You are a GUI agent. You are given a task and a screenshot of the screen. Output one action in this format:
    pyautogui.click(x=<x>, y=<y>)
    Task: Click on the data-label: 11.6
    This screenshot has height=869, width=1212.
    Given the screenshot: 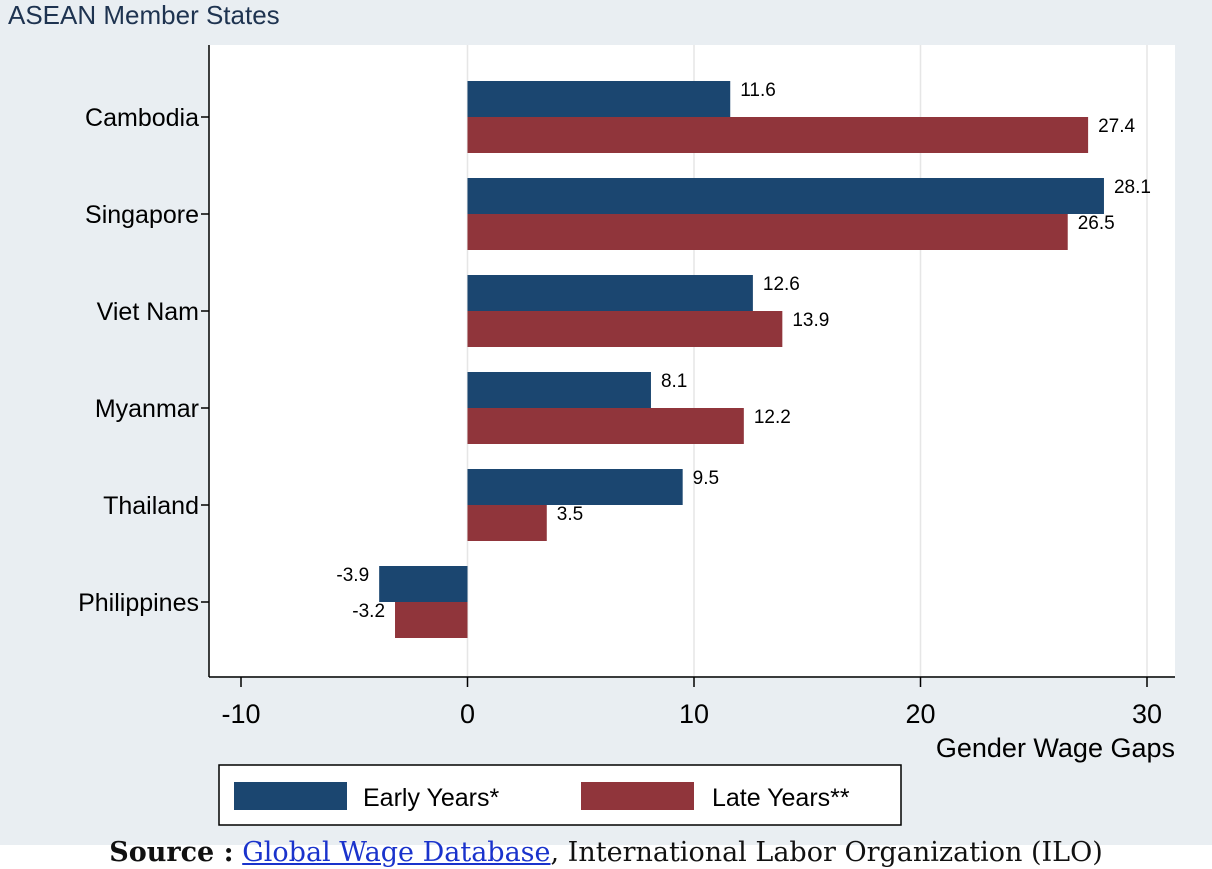 What is the action you would take?
    pyautogui.click(x=758, y=90)
    